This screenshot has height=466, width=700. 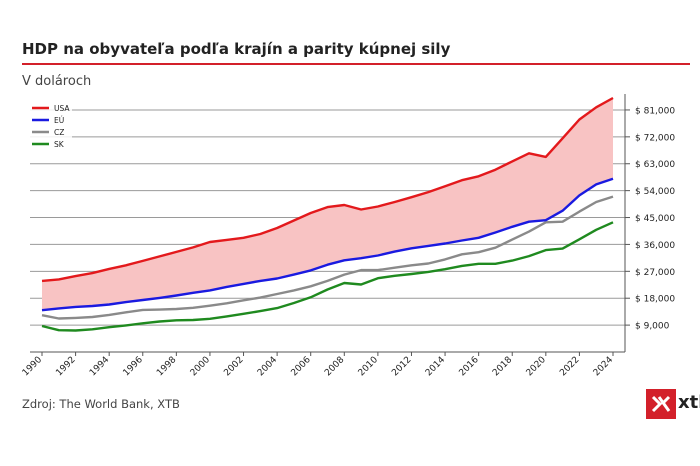 I want to click on y-tick-label: $ 72,000, so click(x=655, y=138).